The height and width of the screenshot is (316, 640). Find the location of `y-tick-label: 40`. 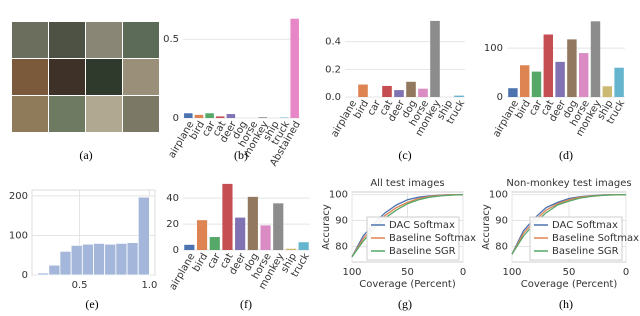

y-tick-label: 40 is located at coordinates (172, 198).